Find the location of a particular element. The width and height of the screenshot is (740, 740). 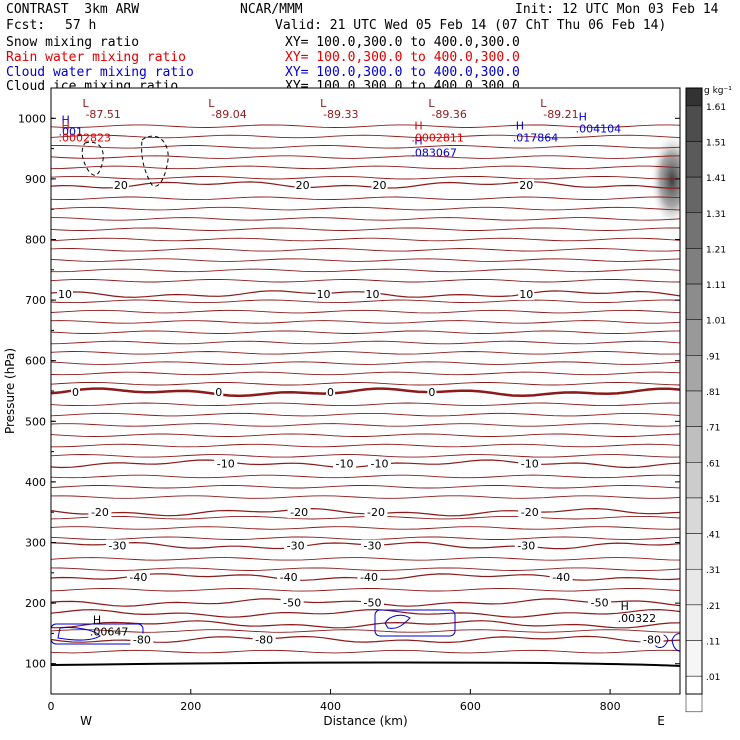

east-label: E is located at coordinates (661, 721).